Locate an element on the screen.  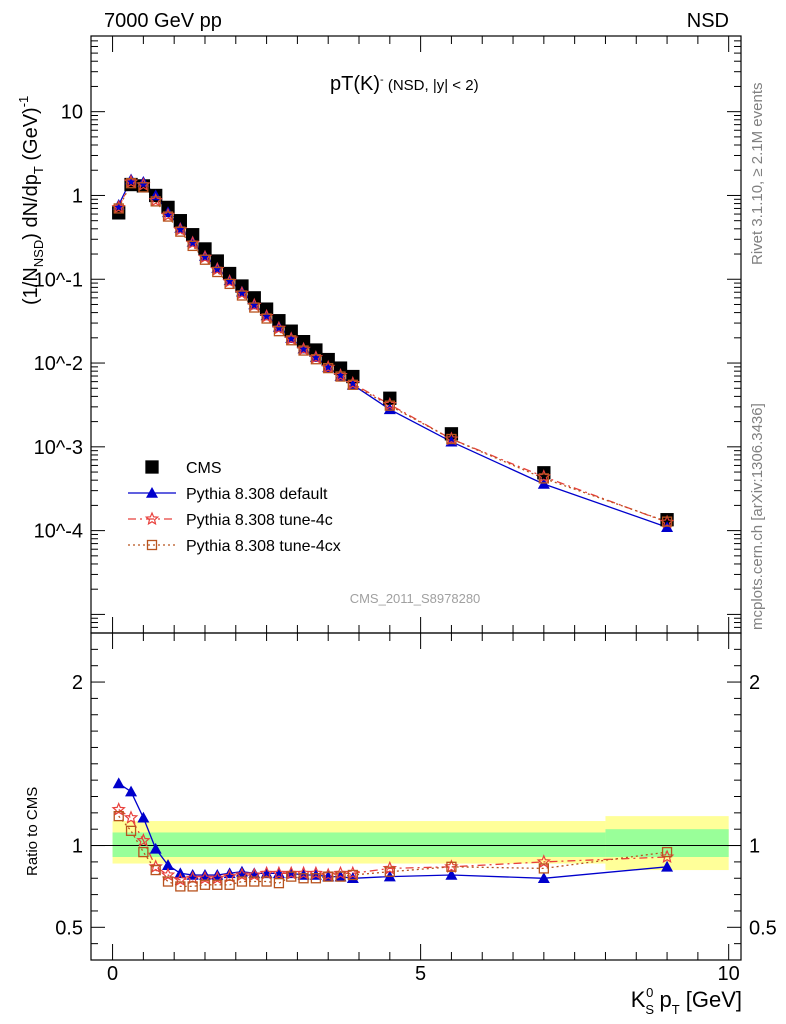
main-title: pT(K)- (NSD, |y| < 2) is located at coordinates (404, 84).